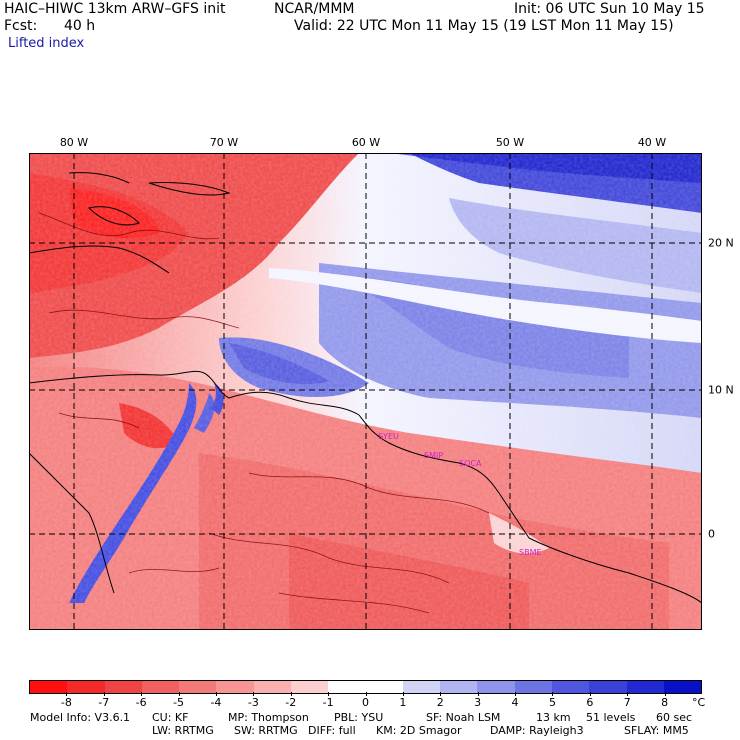 Image resolution: width=740 pixels, height=740 pixels. I want to click on timestep: 60 sec, so click(674, 717).